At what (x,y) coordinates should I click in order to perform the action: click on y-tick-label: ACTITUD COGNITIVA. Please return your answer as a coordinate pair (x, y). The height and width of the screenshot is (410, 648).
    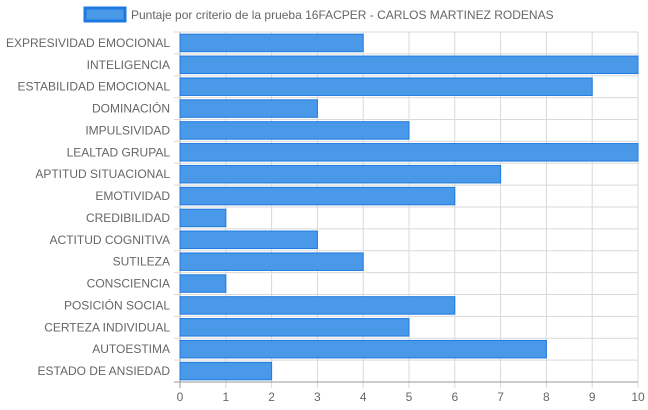
    Looking at the image, I should click on (110, 240).